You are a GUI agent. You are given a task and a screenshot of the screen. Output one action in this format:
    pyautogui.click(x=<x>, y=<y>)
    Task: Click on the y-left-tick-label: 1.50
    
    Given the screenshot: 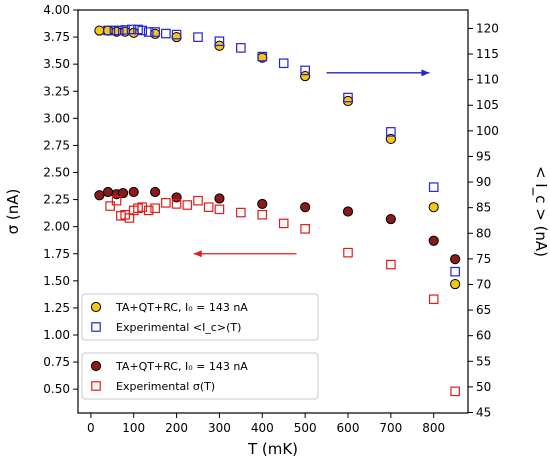 What is the action you would take?
    pyautogui.click(x=56, y=281)
    